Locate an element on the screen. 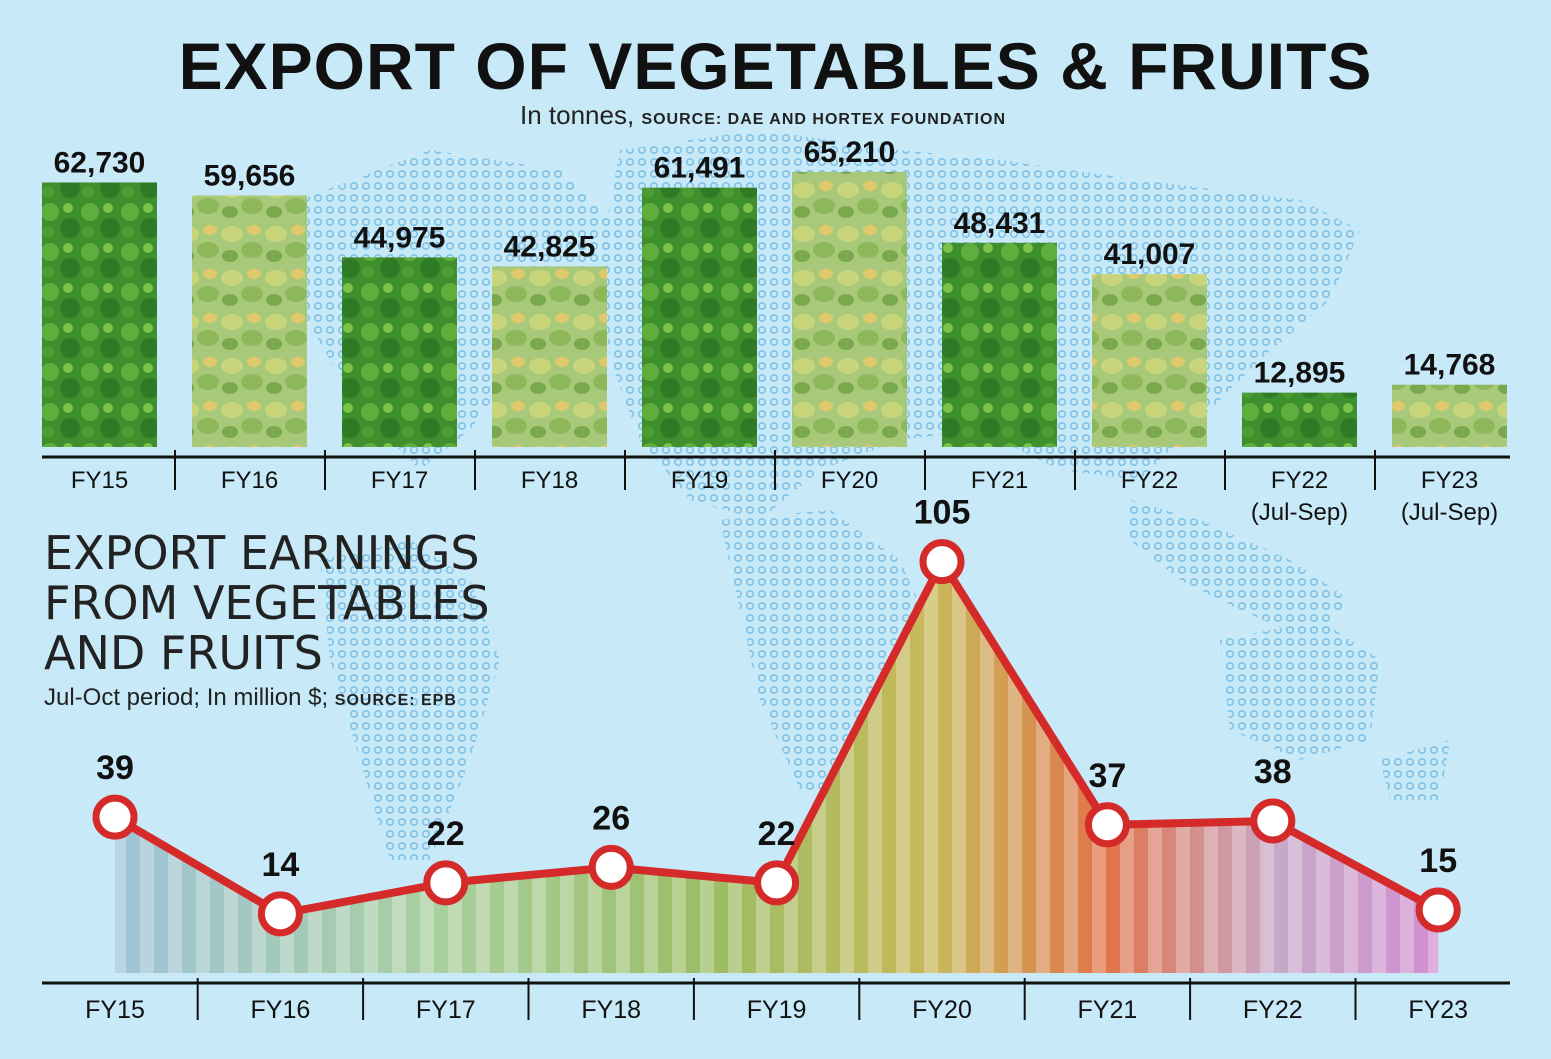  bar-value-label: 14,768 is located at coordinates (1450, 365).